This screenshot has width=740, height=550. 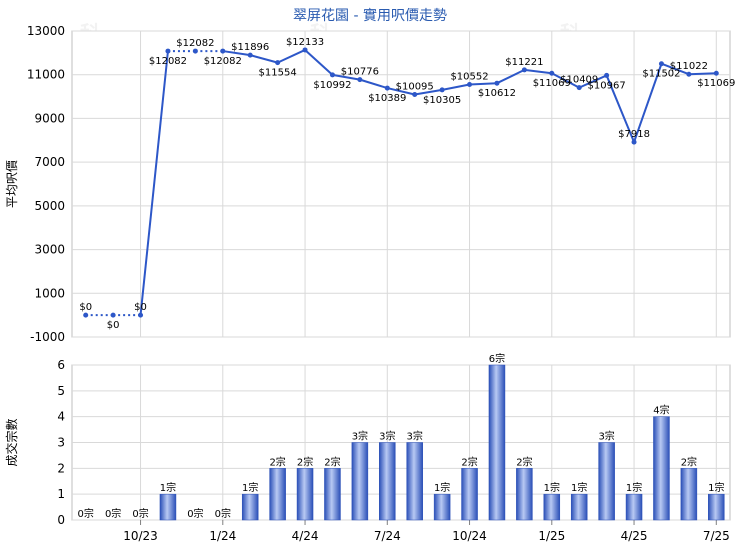 What do you see at coordinates (607, 85) in the screenshot?
I see `price-data-label: $10967` at bounding box center [607, 85].